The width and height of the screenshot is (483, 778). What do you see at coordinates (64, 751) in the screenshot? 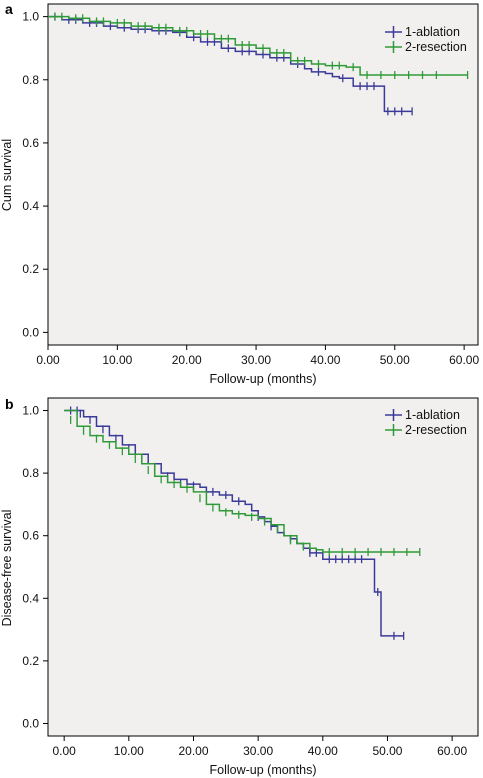
I see `panel-b-x-tick-label: 0.00` at bounding box center [64, 751].